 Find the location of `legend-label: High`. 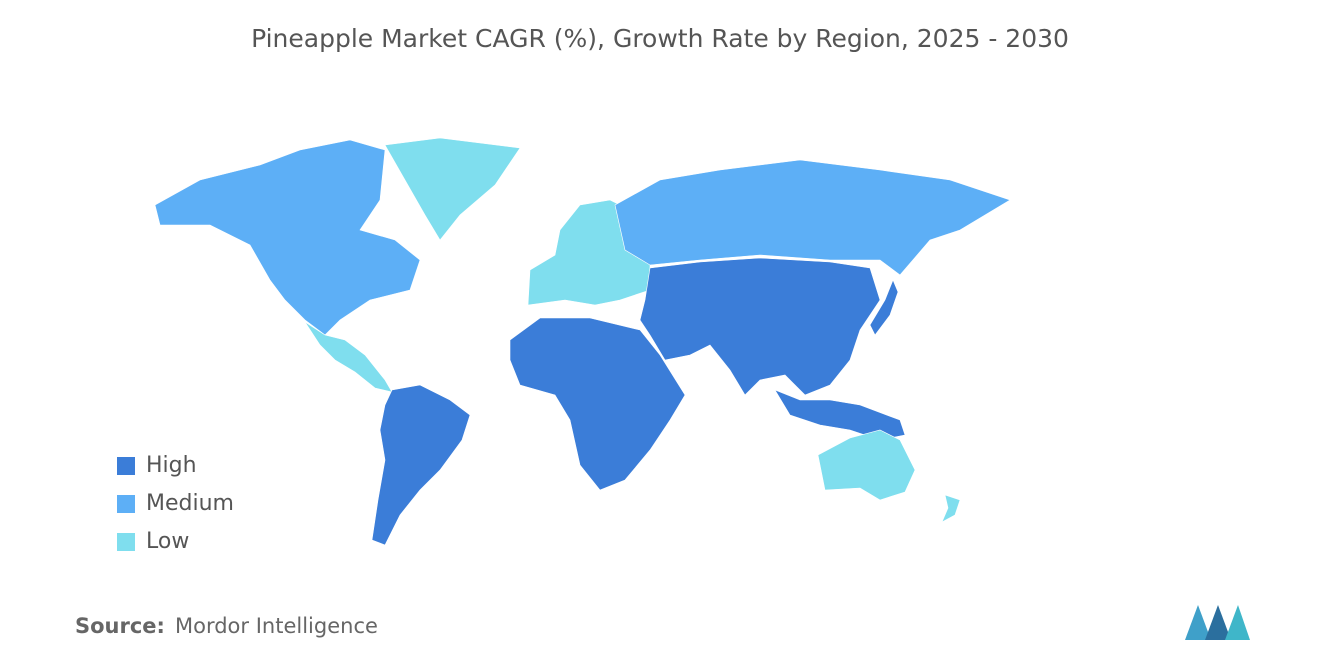

legend-label: High is located at coordinates (171, 465).